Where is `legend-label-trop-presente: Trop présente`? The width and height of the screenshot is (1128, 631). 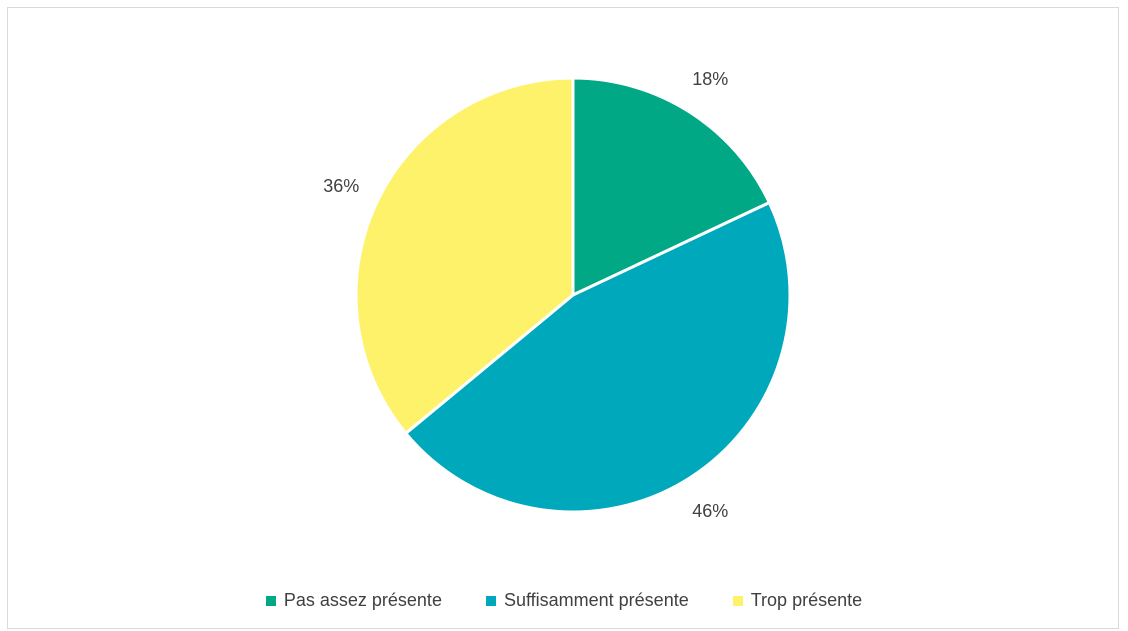 legend-label-trop-presente: Trop présente is located at coordinates (806, 600).